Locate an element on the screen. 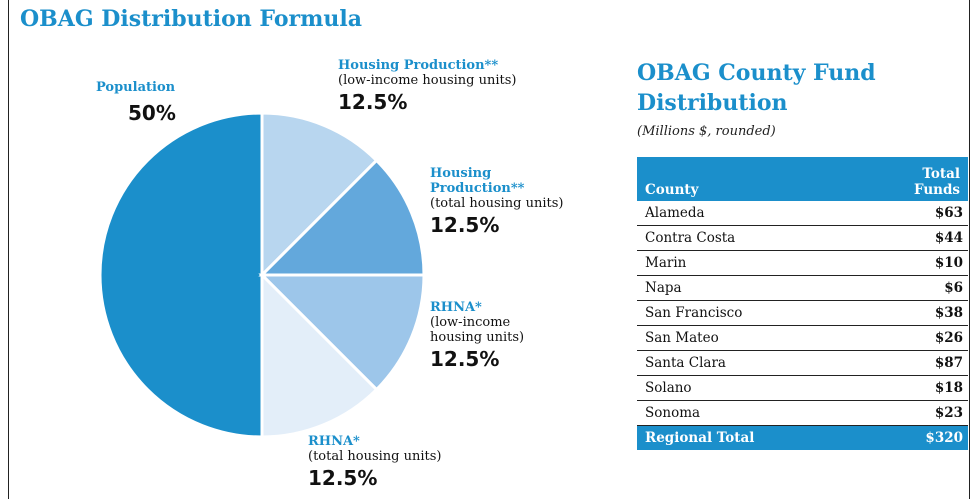 This screenshot has height=501, width=972. county-cell: Santa Clara is located at coordinates (759, 363).